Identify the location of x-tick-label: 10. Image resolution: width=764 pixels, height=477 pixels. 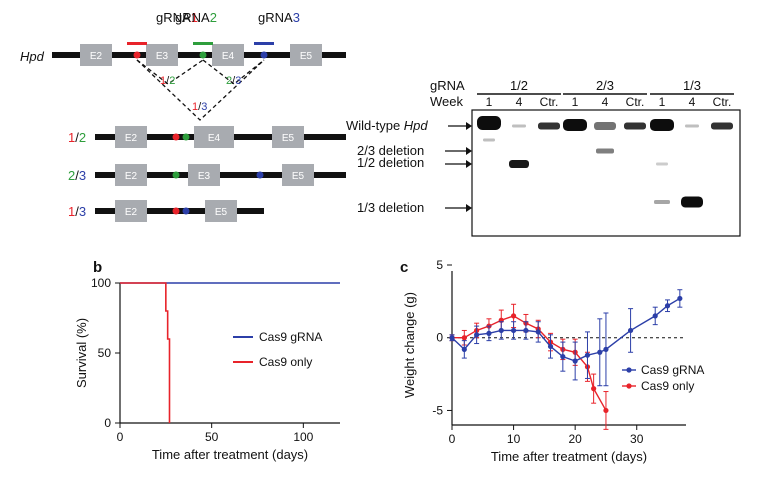
(514, 439).